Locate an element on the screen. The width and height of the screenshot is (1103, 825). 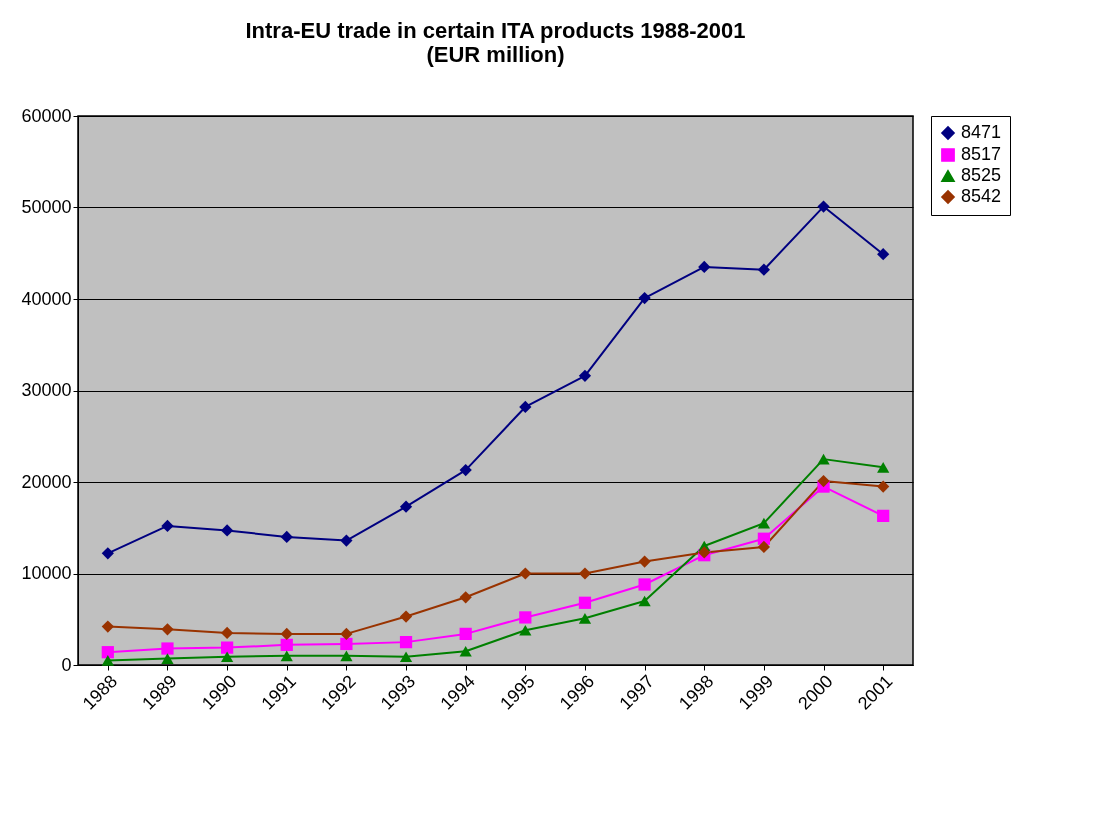
legend-label: 8542 is located at coordinates (981, 196).